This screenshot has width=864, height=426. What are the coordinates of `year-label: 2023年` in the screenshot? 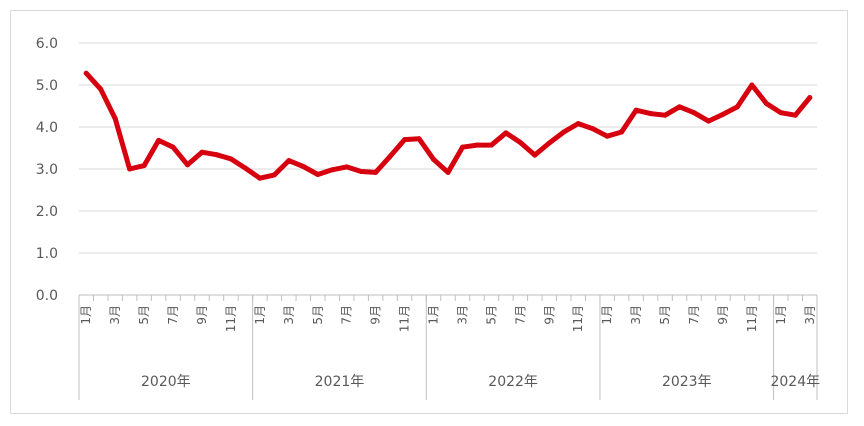 It's located at (687, 382).